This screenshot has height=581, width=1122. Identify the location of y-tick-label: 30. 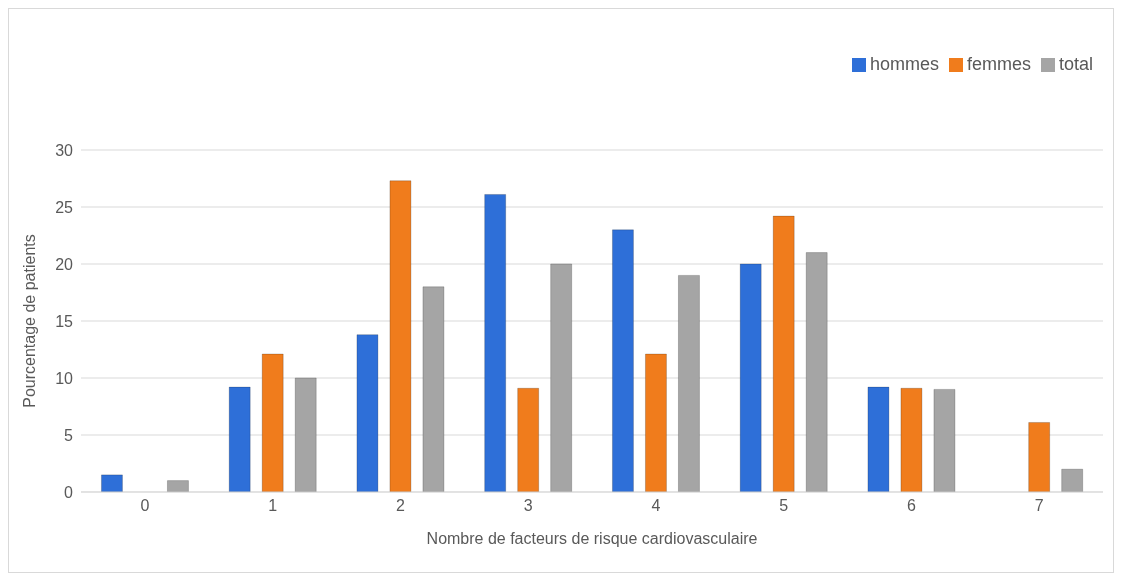
(64, 150).